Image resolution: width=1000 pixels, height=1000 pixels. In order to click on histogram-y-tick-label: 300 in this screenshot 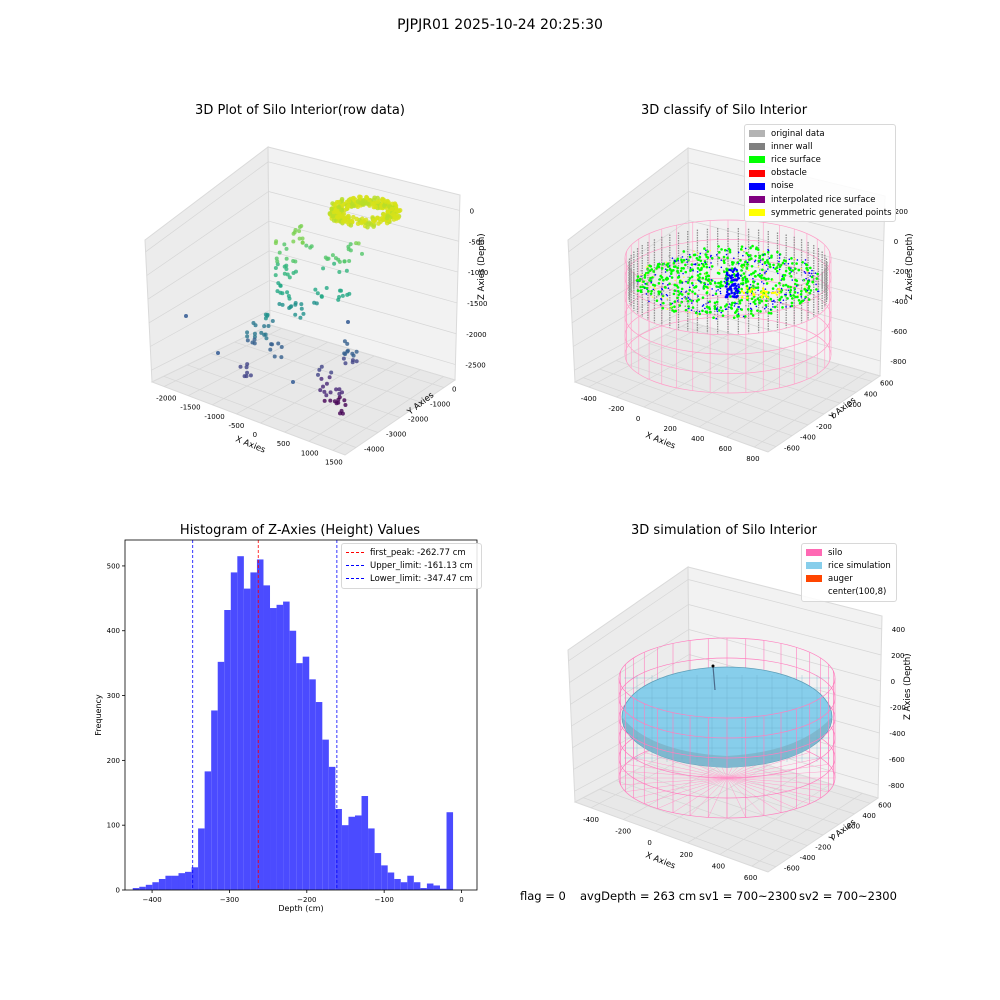, I will do `click(113, 696)`.